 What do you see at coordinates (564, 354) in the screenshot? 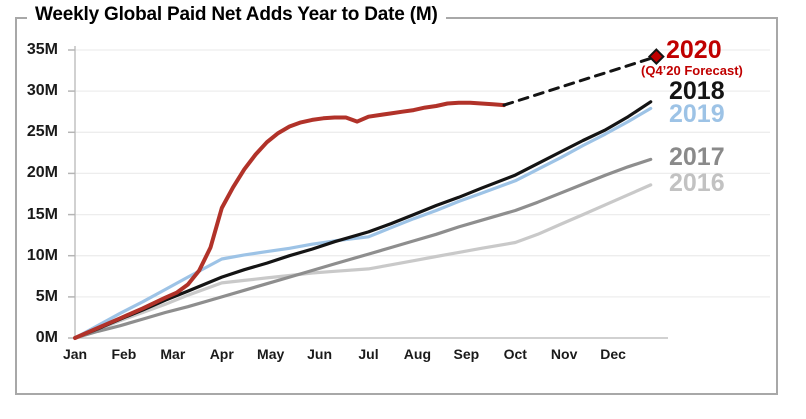
I see `x-tick-label: Nov` at bounding box center [564, 354].